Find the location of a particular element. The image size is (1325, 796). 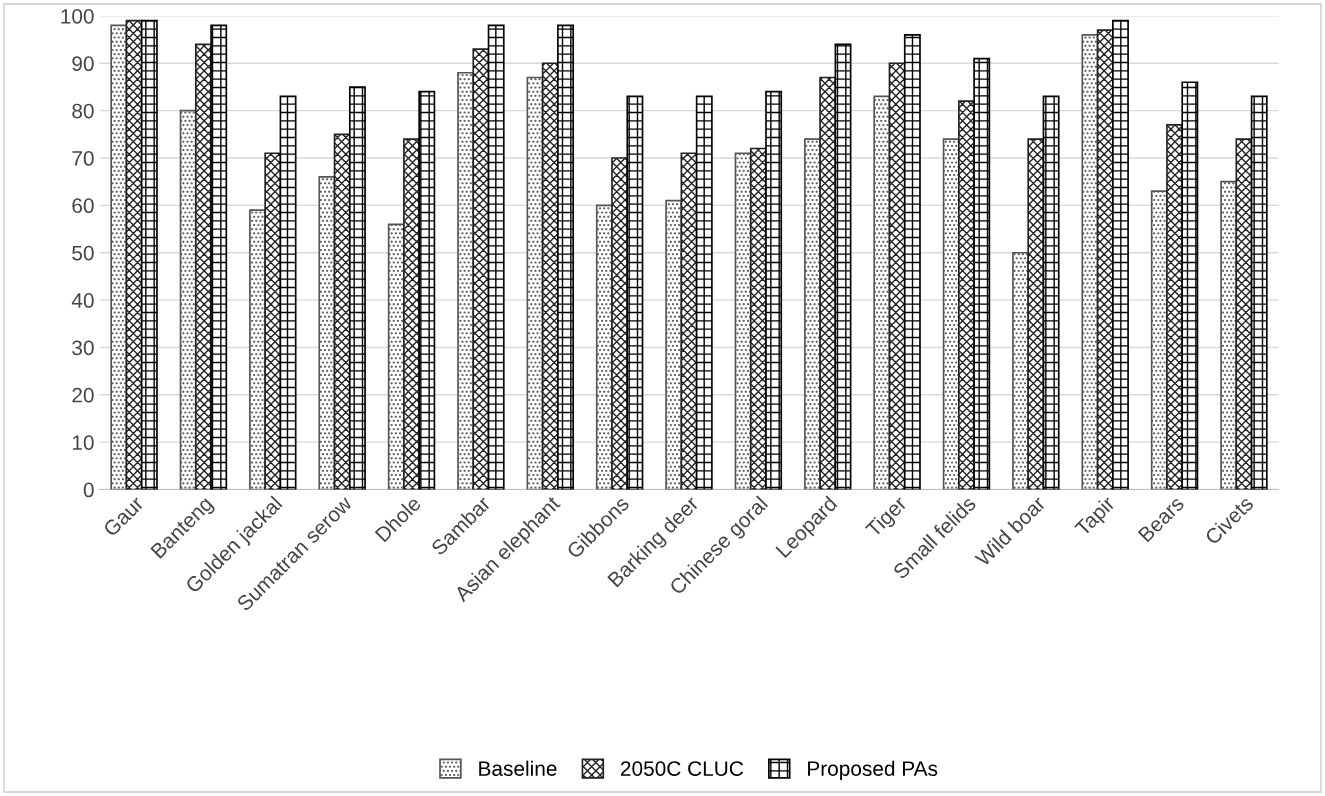

y-tick-label: 50 is located at coordinates (83, 253).